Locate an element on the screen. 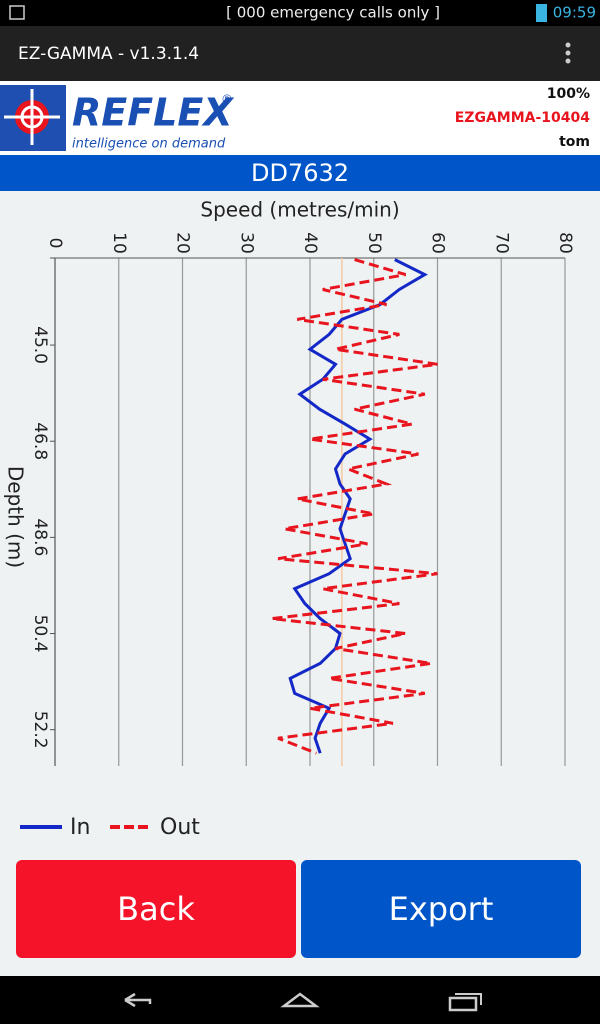 The image size is (600, 1028). battery-icon is located at coordinates (541, 13).